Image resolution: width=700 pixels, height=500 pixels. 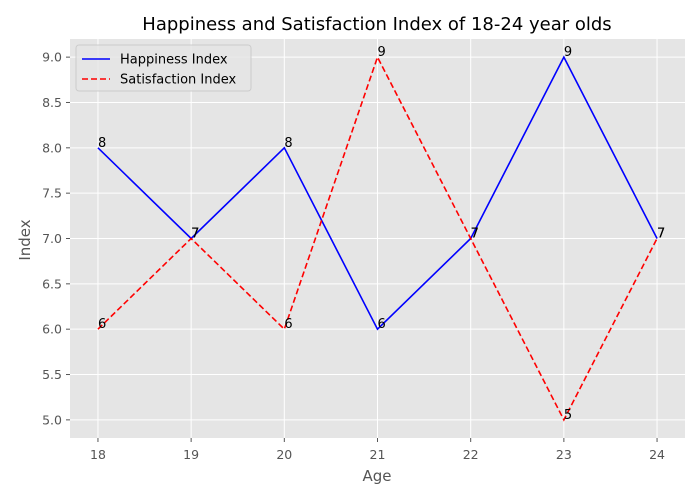 I want to click on legend-label: Happiness Index, so click(x=174, y=60).